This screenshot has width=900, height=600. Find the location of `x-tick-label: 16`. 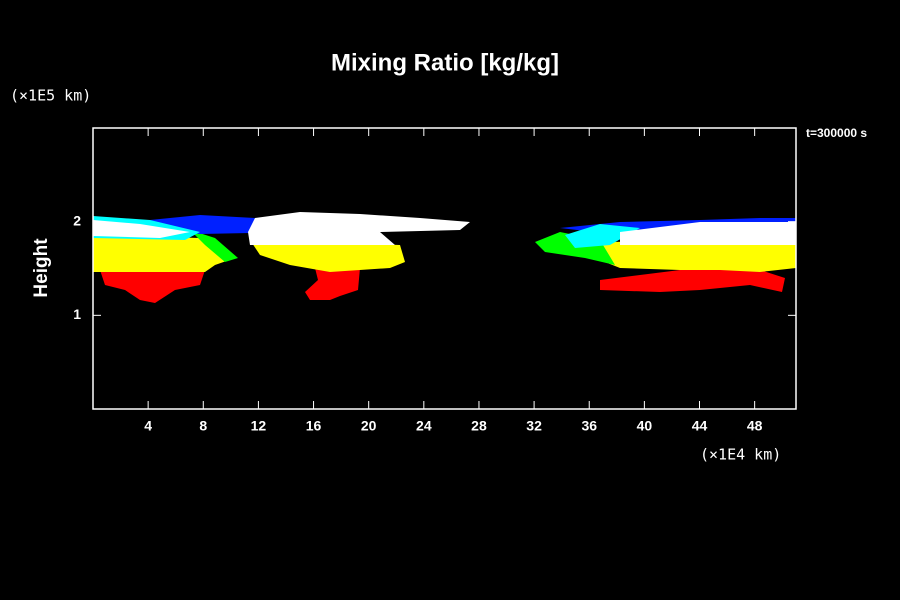

x-tick-label: 16 is located at coordinates (314, 426).